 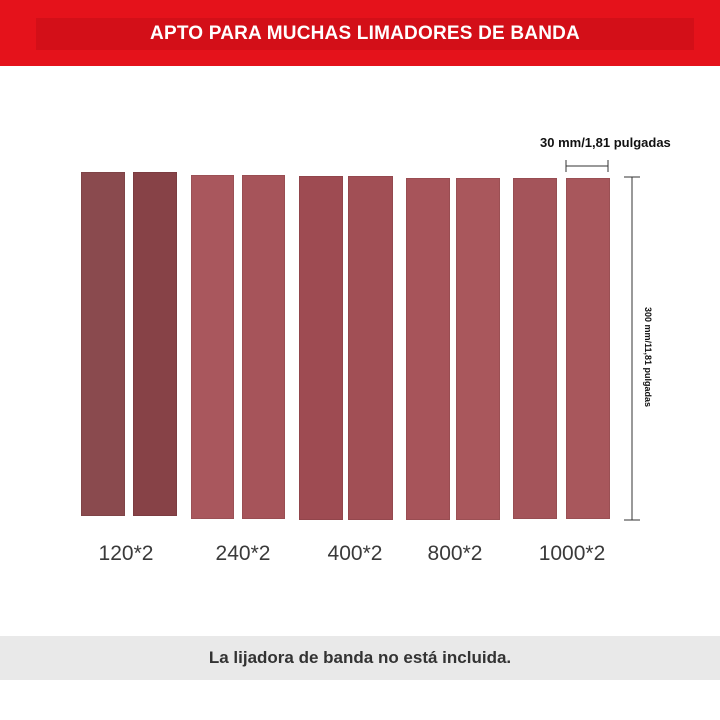 What do you see at coordinates (605, 142) in the screenshot?
I see `width-dimension-label: 30 mm/1,81 pulgadas` at bounding box center [605, 142].